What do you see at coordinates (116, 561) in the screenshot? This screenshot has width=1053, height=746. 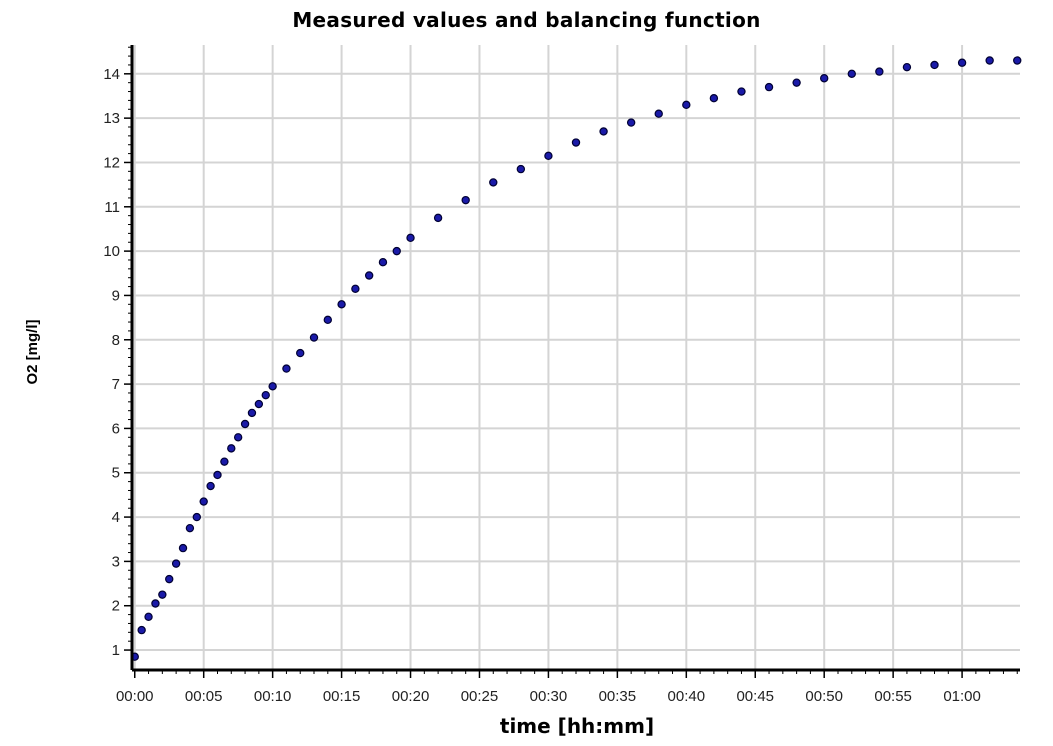 I see `y-tick-label: 3` at bounding box center [116, 561].